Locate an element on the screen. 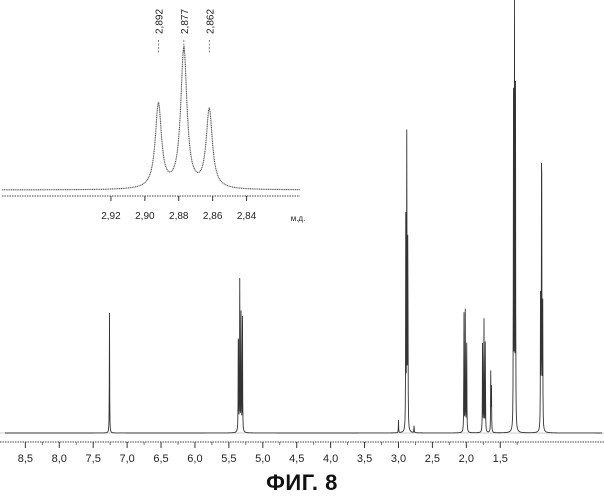 This screenshot has width=604, height=500. figure-caption: ФИГ. 8 is located at coordinates (302, 483).